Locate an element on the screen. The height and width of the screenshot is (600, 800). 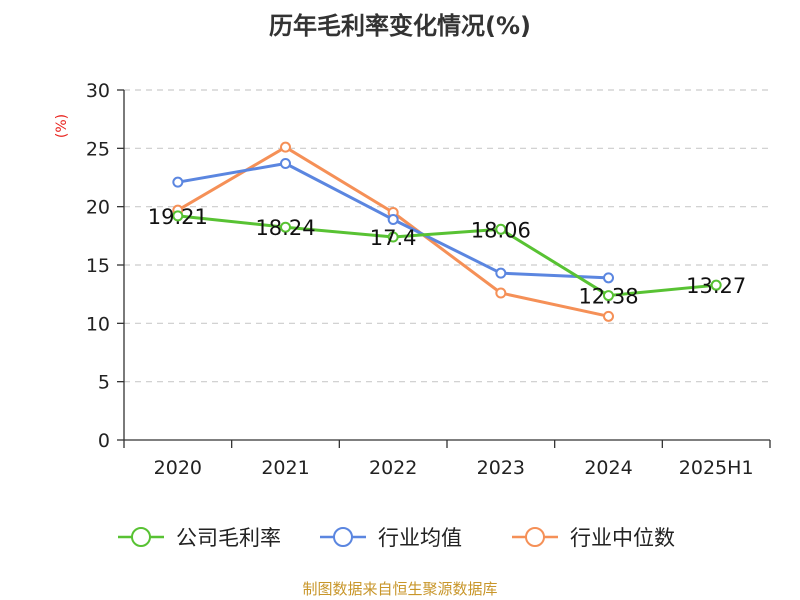
y-tick-label: 15 is located at coordinates (98, 266).